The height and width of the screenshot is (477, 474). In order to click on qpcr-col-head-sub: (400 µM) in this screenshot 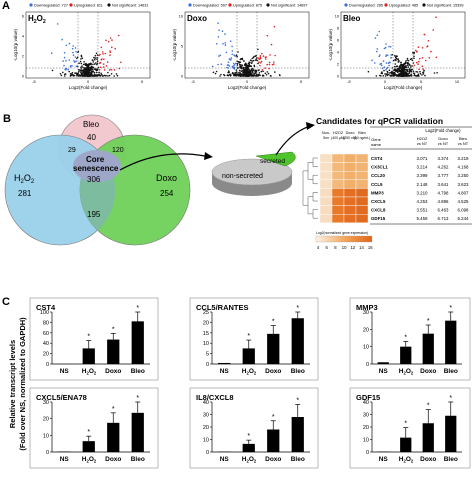, I will do `click(338, 138)`.